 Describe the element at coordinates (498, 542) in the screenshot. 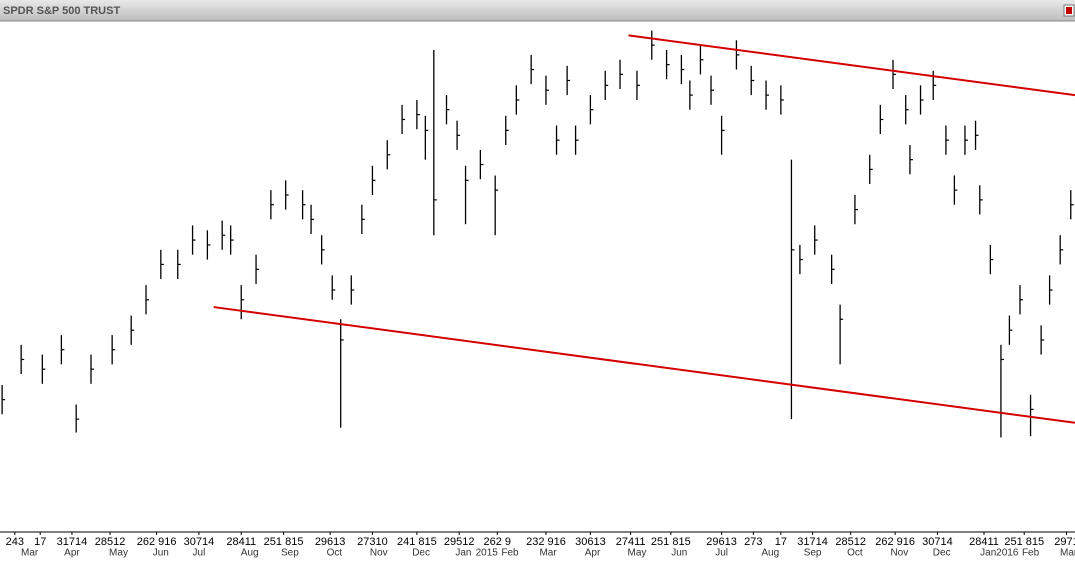

I see `day-tick-label: 262 9` at that location.